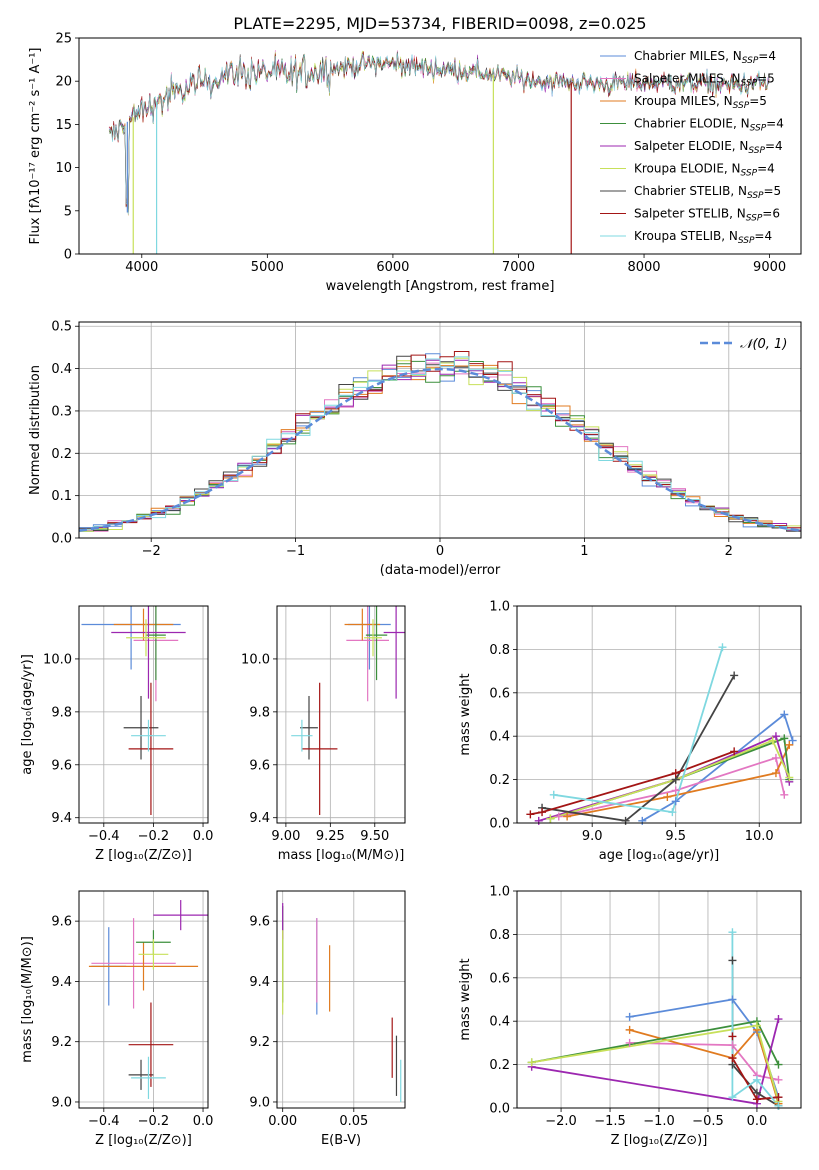  I want to click on x-tick-label: 9.00, so click(285, 836).